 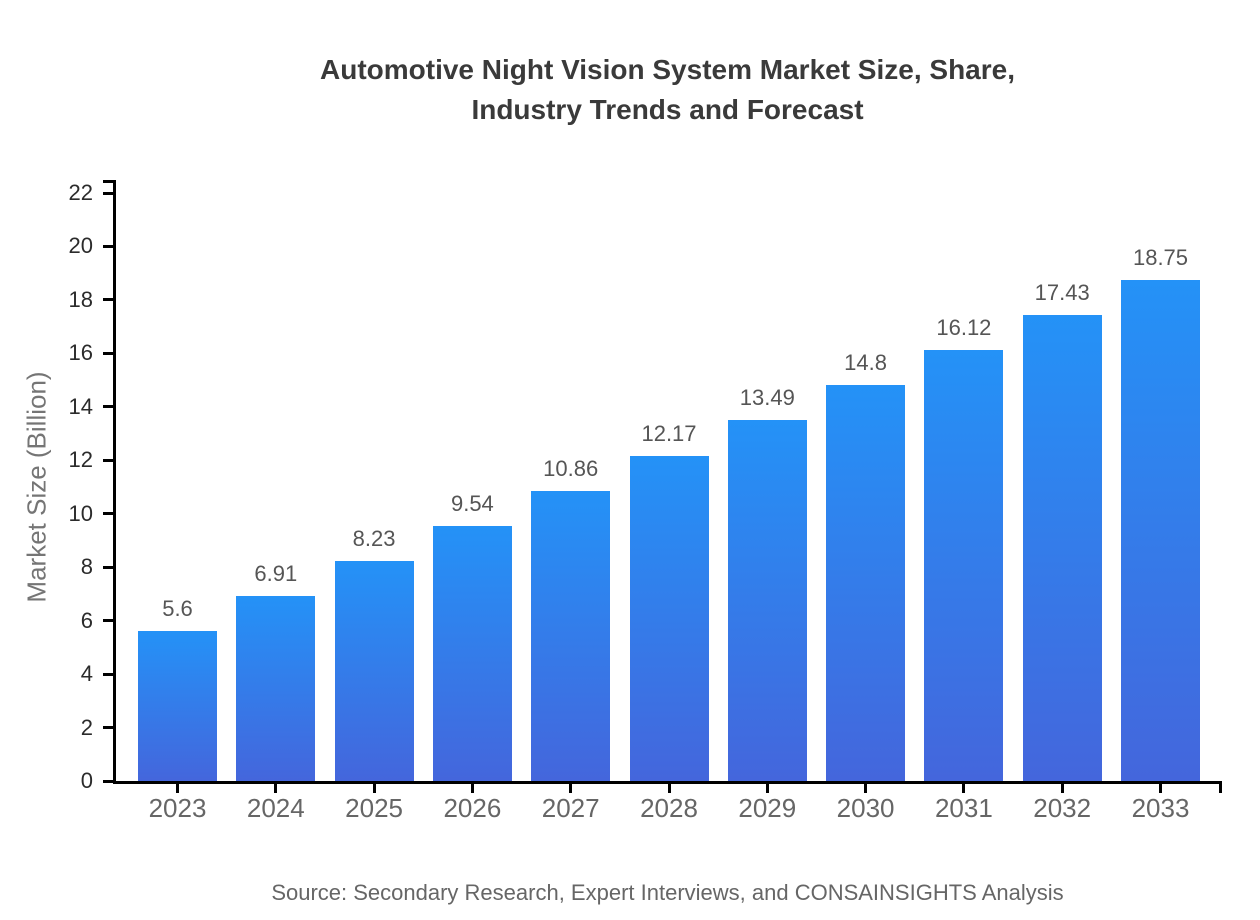 What do you see at coordinates (108, 181) in the screenshot?
I see `y-axis-end-tick` at bounding box center [108, 181].